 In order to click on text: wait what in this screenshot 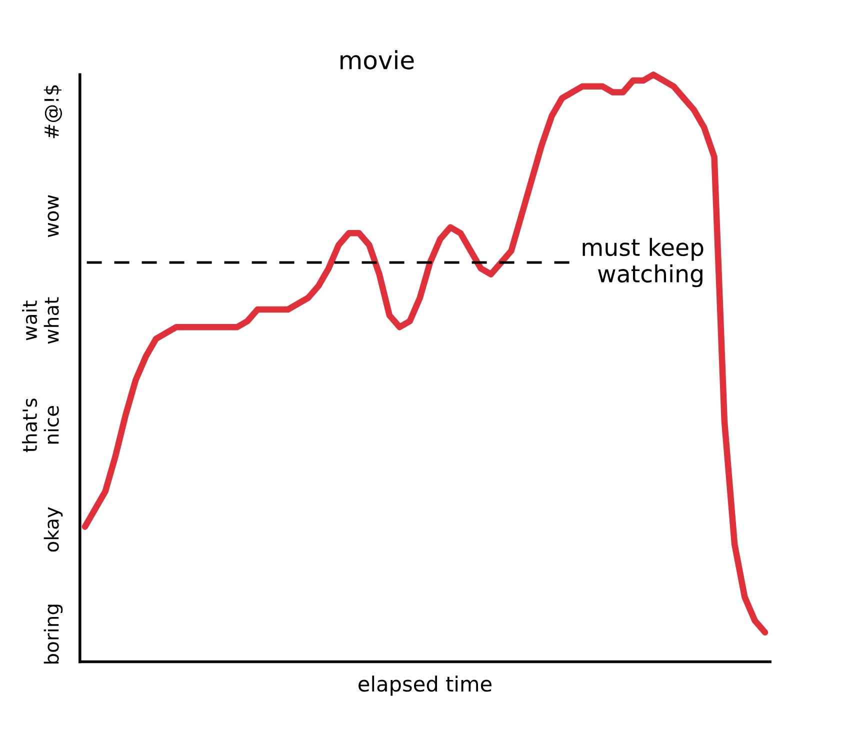, I will do `click(40, 320)`.